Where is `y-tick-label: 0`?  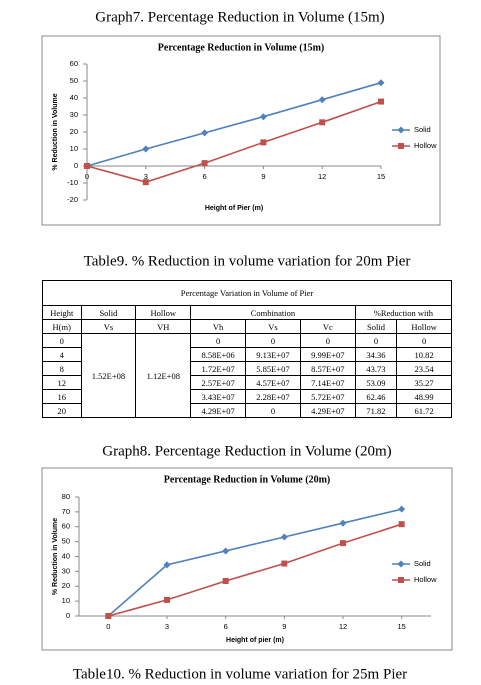
y-tick-label: 0 is located at coordinates (76, 165).